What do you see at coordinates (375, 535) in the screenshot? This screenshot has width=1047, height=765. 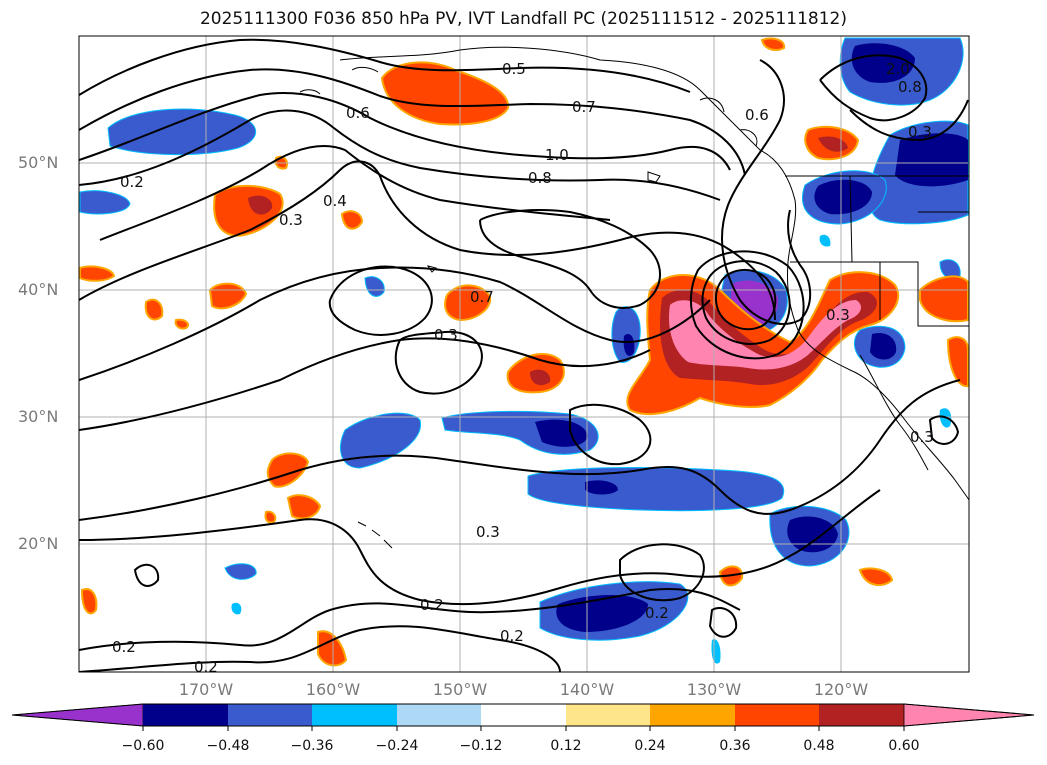 I see `hawaii` at bounding box center [375, 535].